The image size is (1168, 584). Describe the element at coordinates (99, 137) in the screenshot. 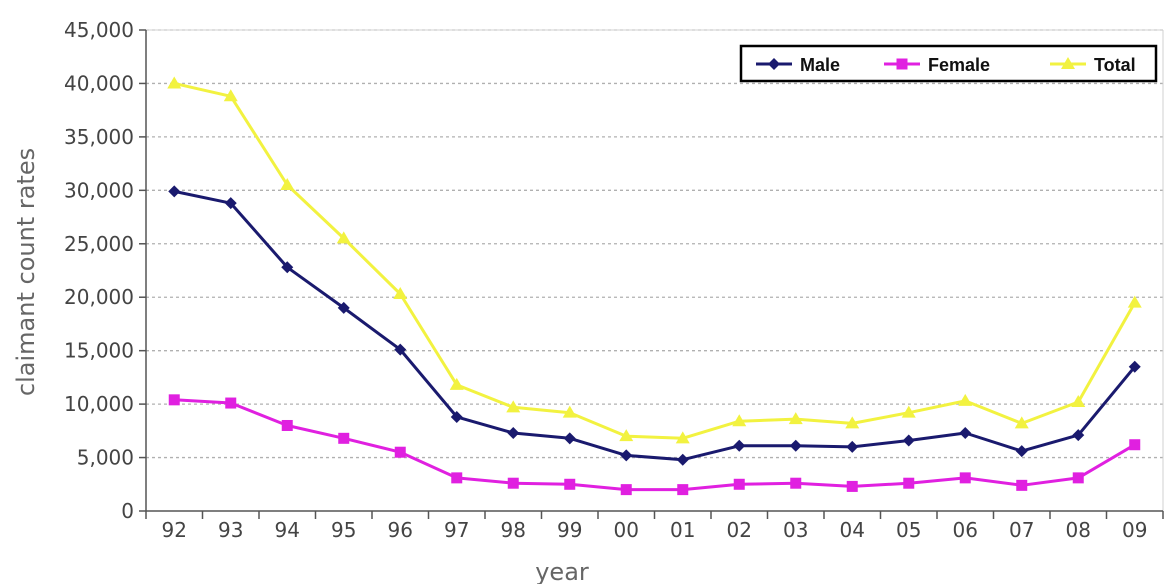

I see `y-tick-label: 35,000` at that location.